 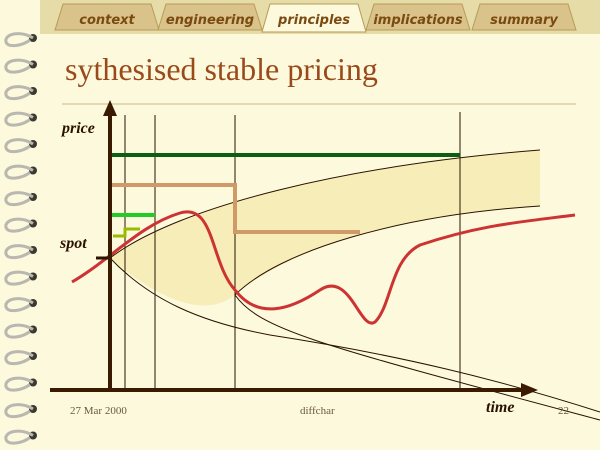 I want to click on spiral-binding, so click(x=20, y=238).